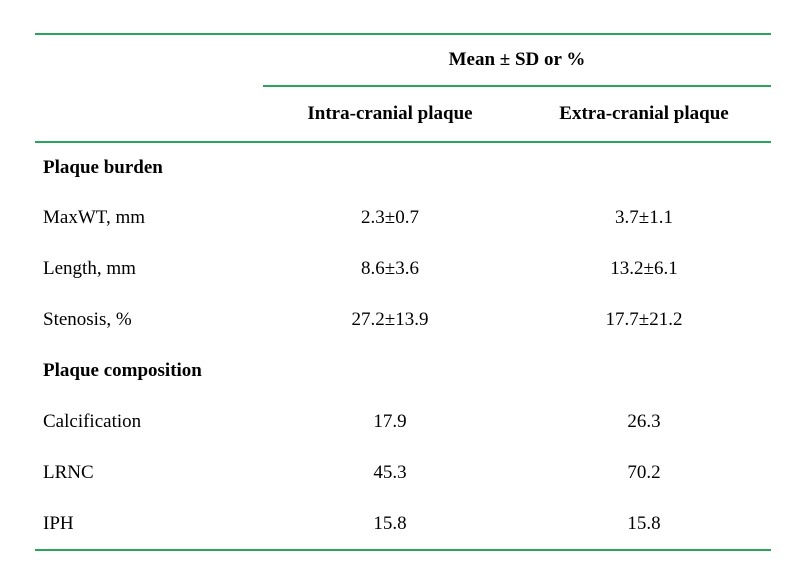 The width and height of the screenshot is (804, 570). What do you see at coordinates (94, 218) in the screenshot?
I see `row-label: MaxWT, mm` at bounding box center [94, 218].